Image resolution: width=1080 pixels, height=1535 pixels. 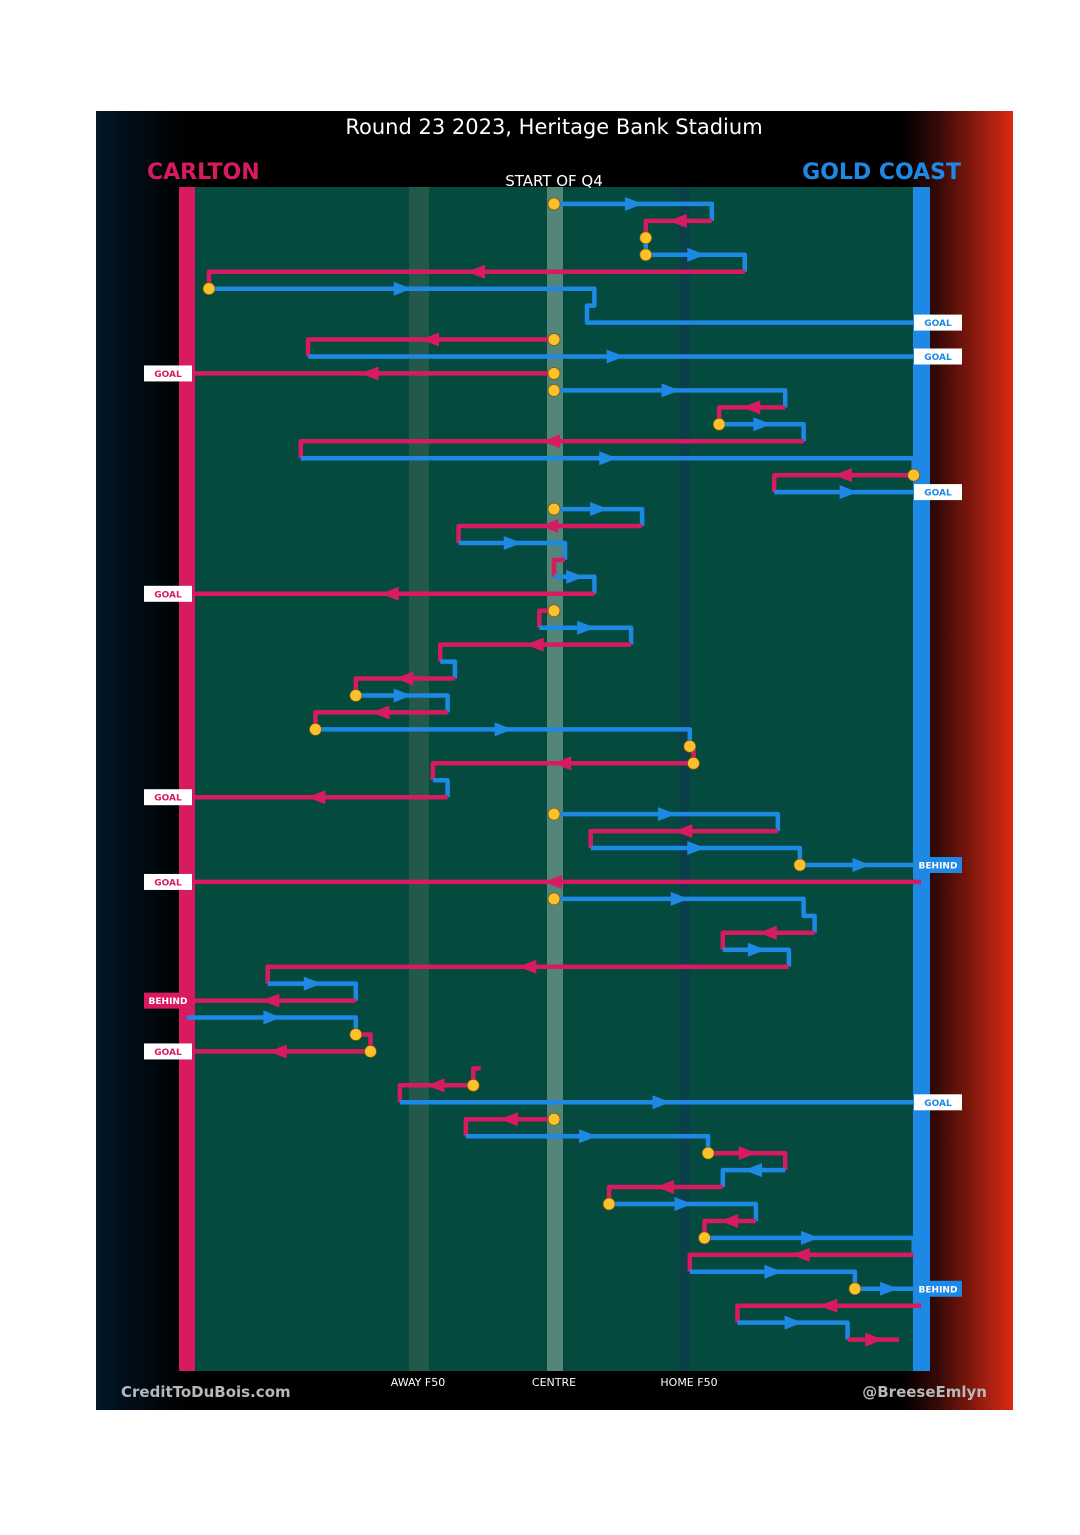 What do you see at coordinates (555, 779) in the screenshot?
I see `centre-line` at bounding box center [555, 779].